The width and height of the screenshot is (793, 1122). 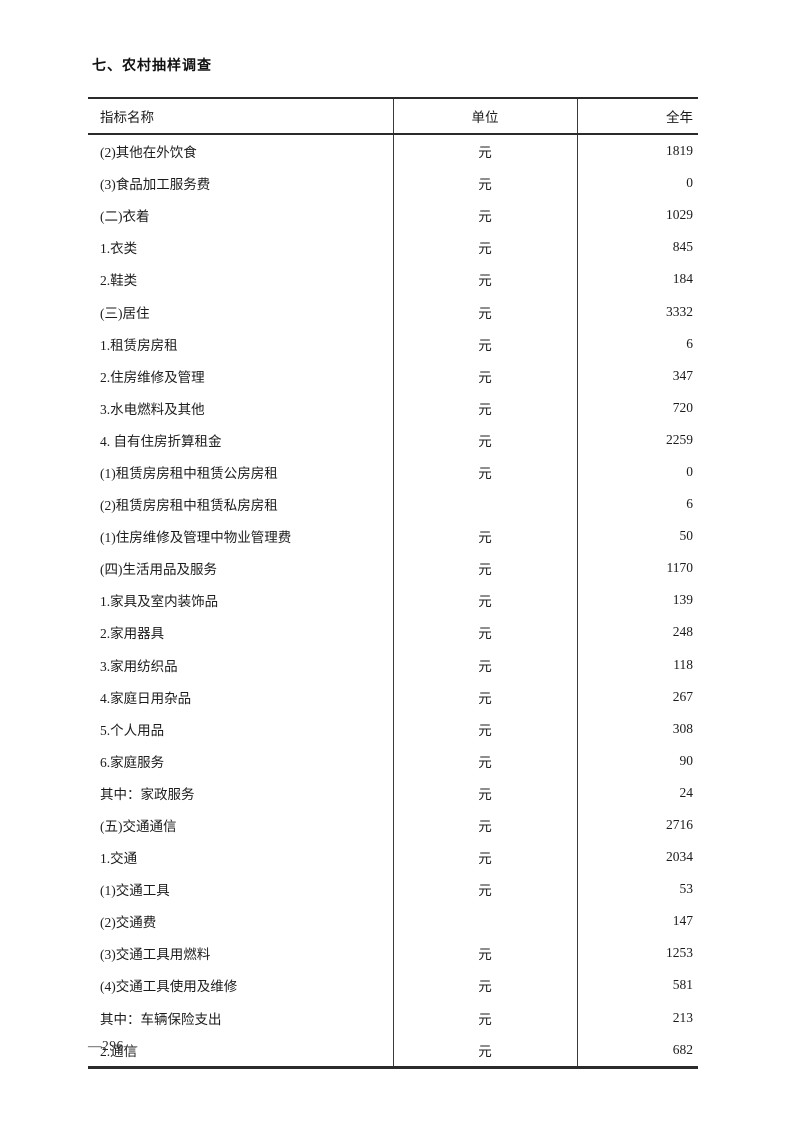 I want to click on value-cell: 147, so click(x=682, y=921).